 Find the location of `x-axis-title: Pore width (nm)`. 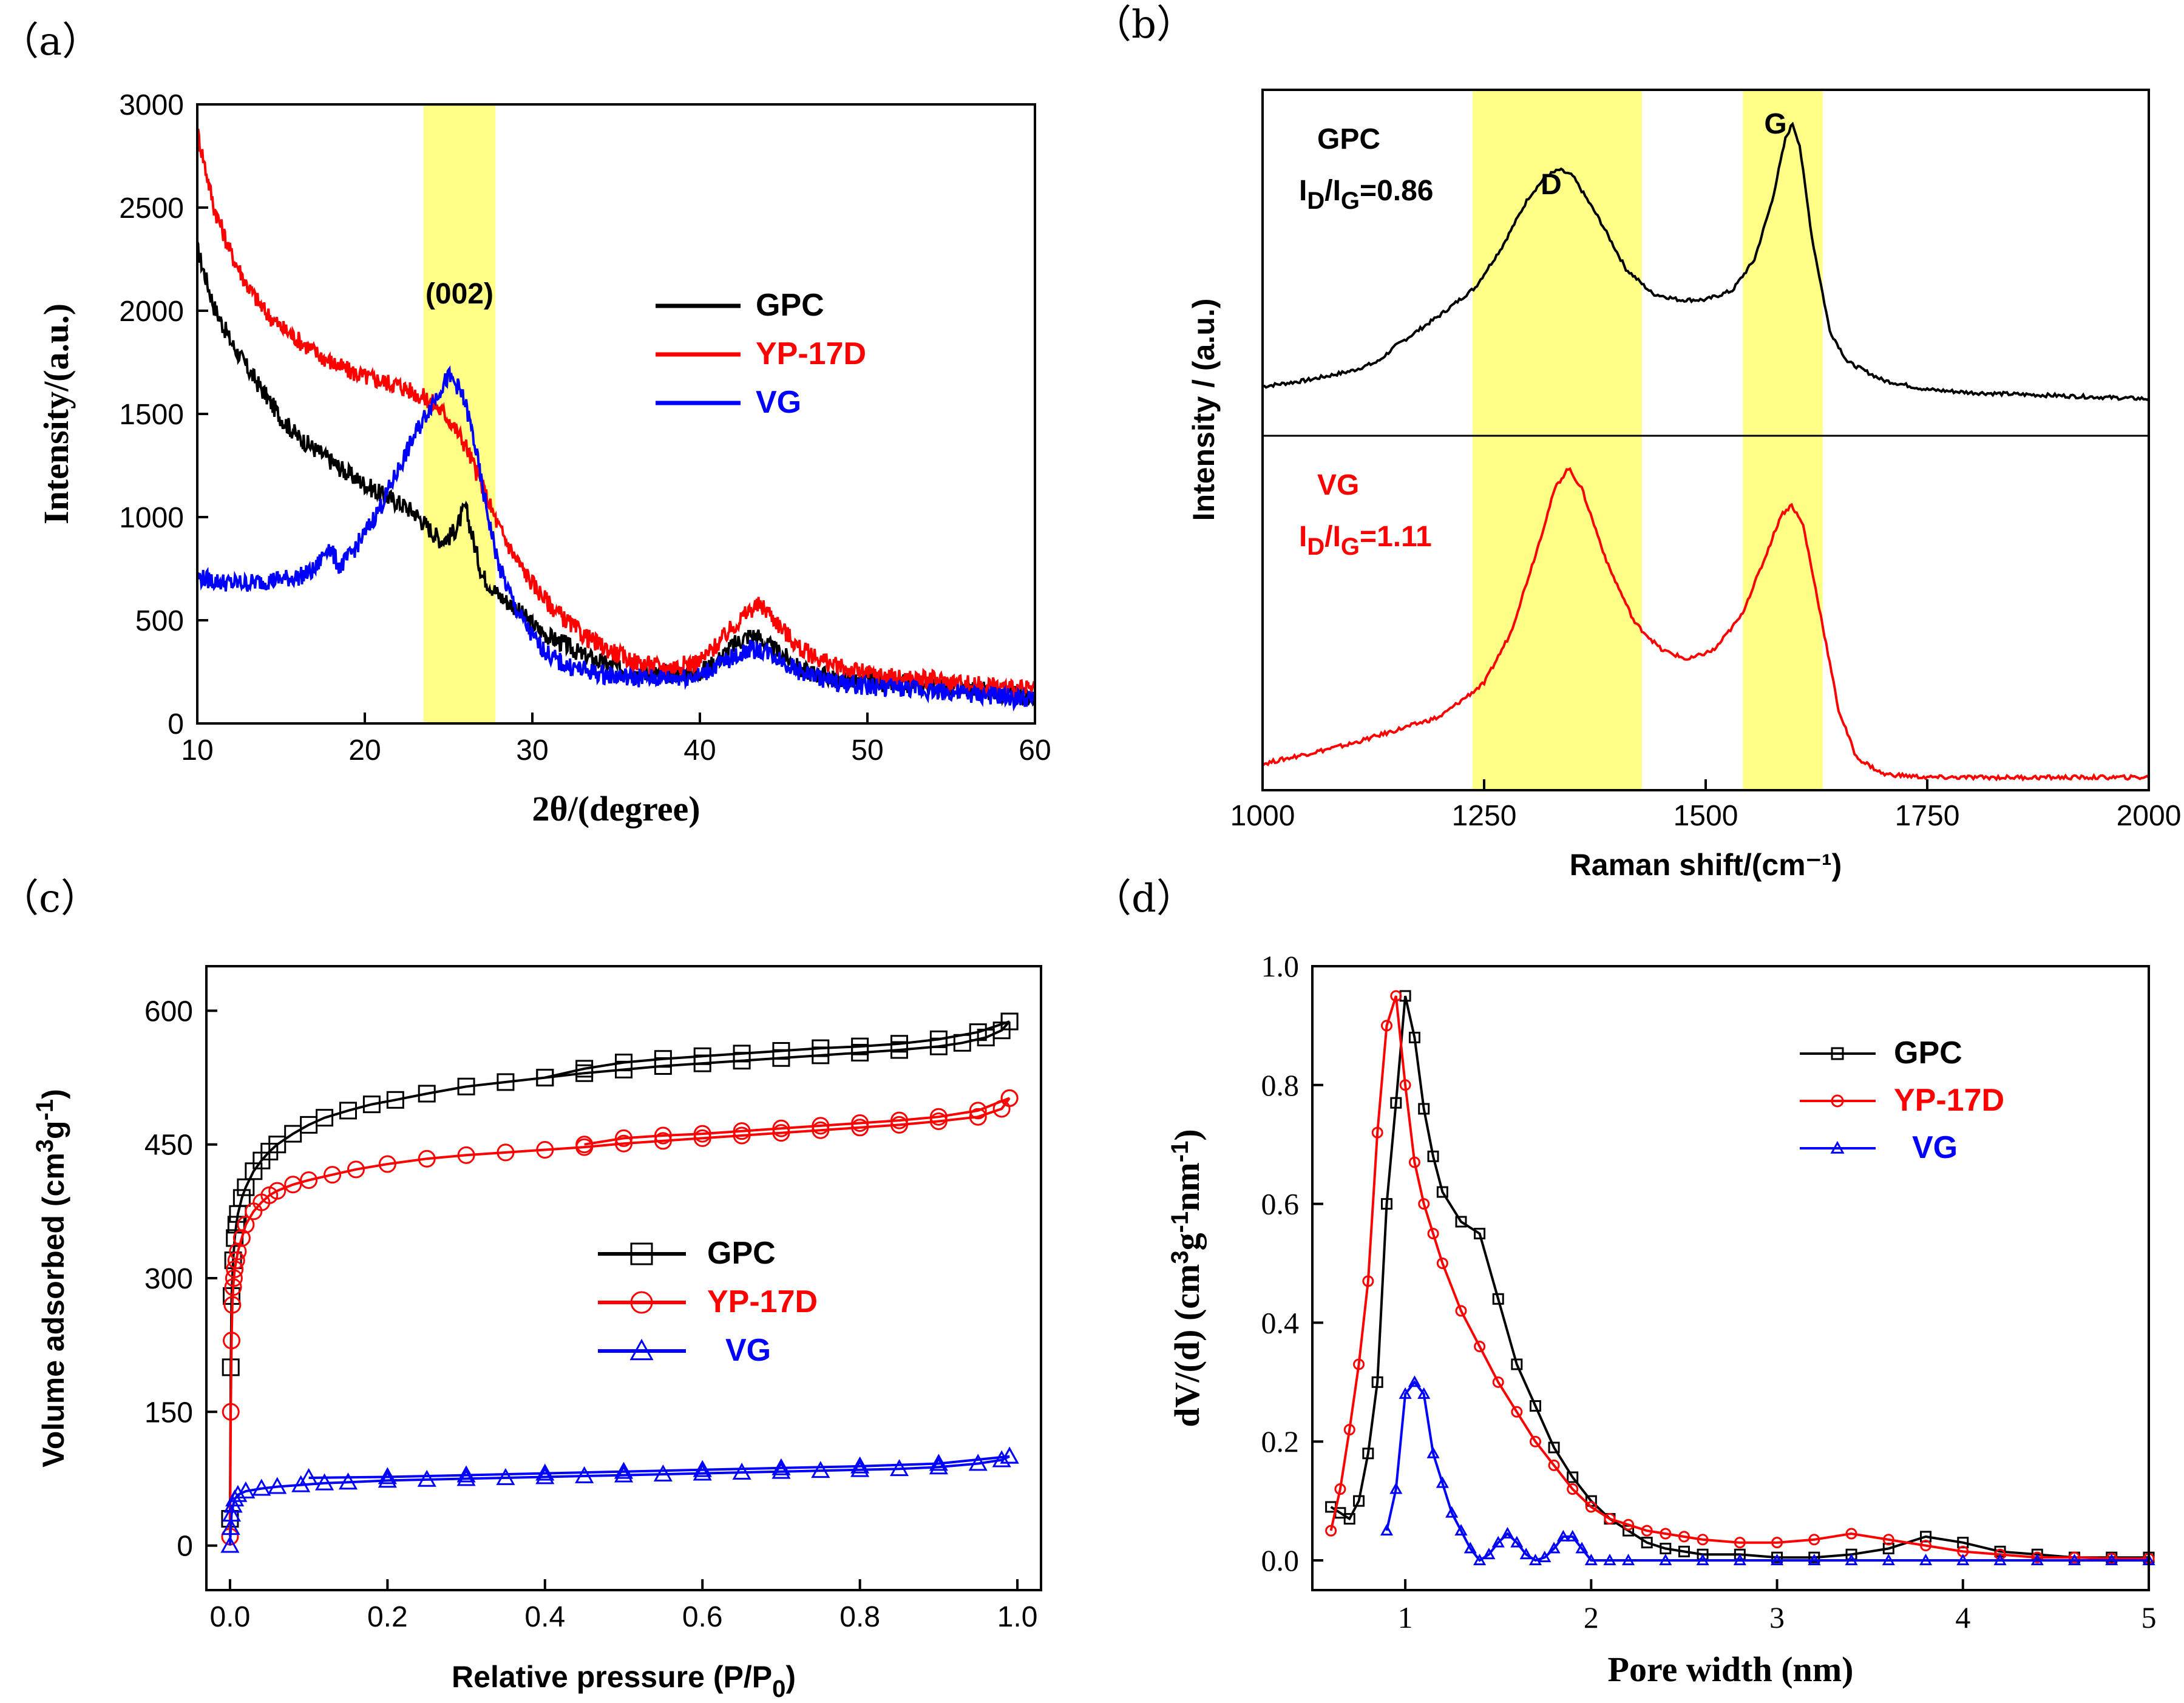

x-axis-title: Pore width (nm) is located at coordinates (1731, 1669).